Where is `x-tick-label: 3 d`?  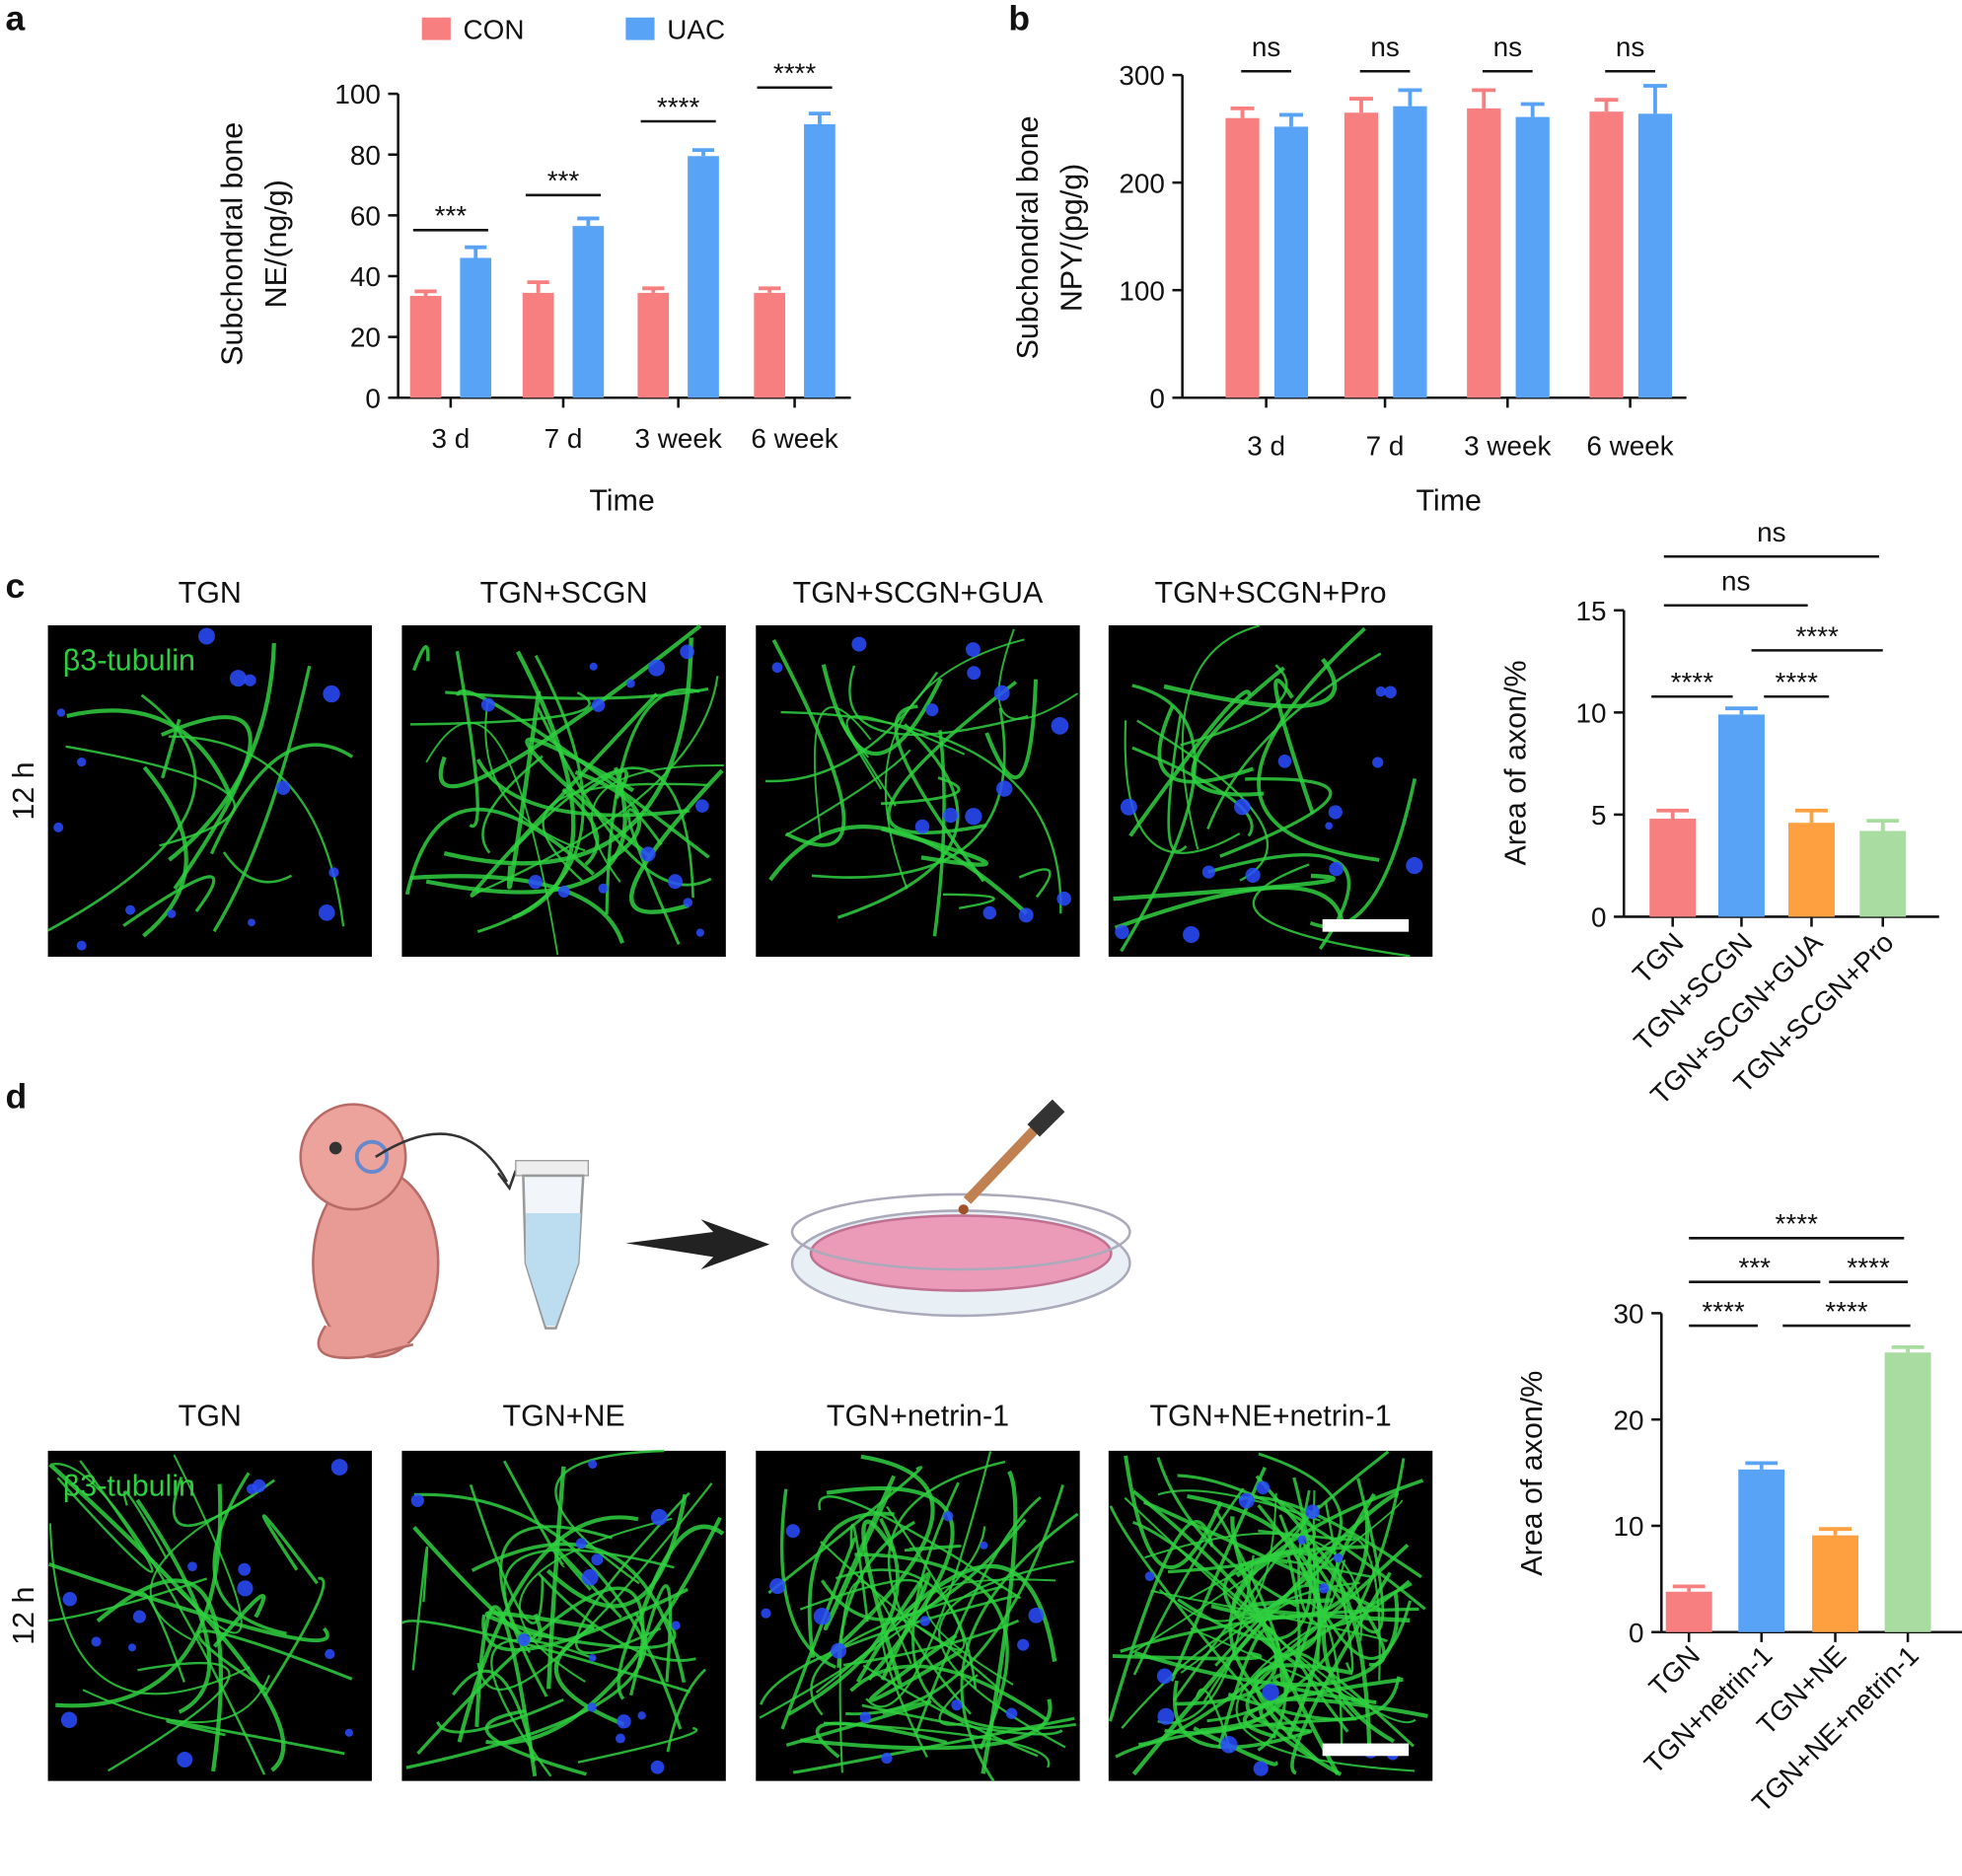
x-tick-label: 3 d is located at coordinates (450, 438).